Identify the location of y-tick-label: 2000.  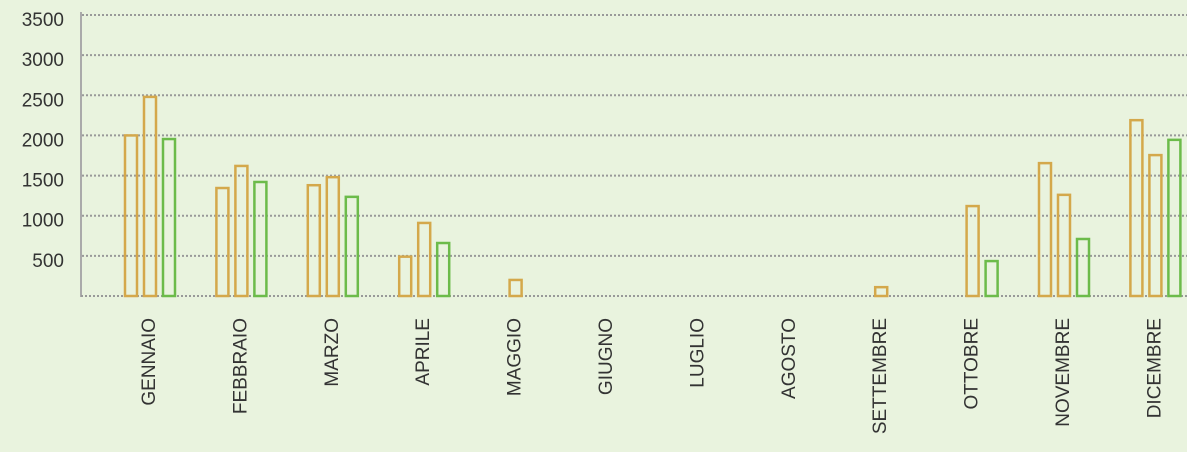
(43, 140).